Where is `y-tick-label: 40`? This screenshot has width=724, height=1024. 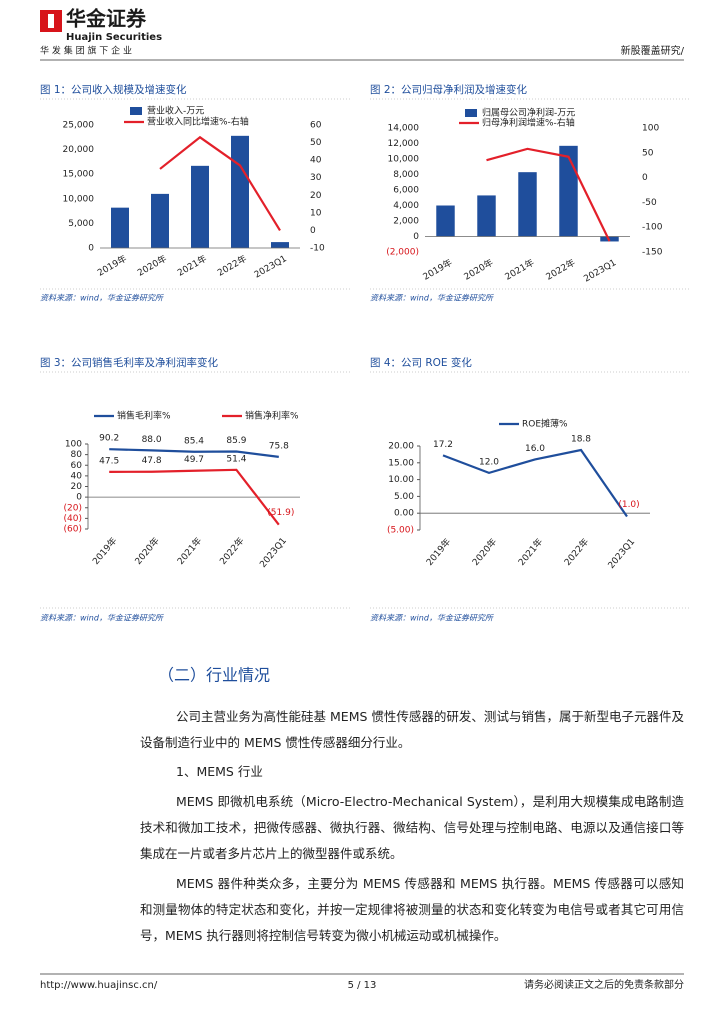
y-tick-label: 40 is located at coordinates (77, 476).